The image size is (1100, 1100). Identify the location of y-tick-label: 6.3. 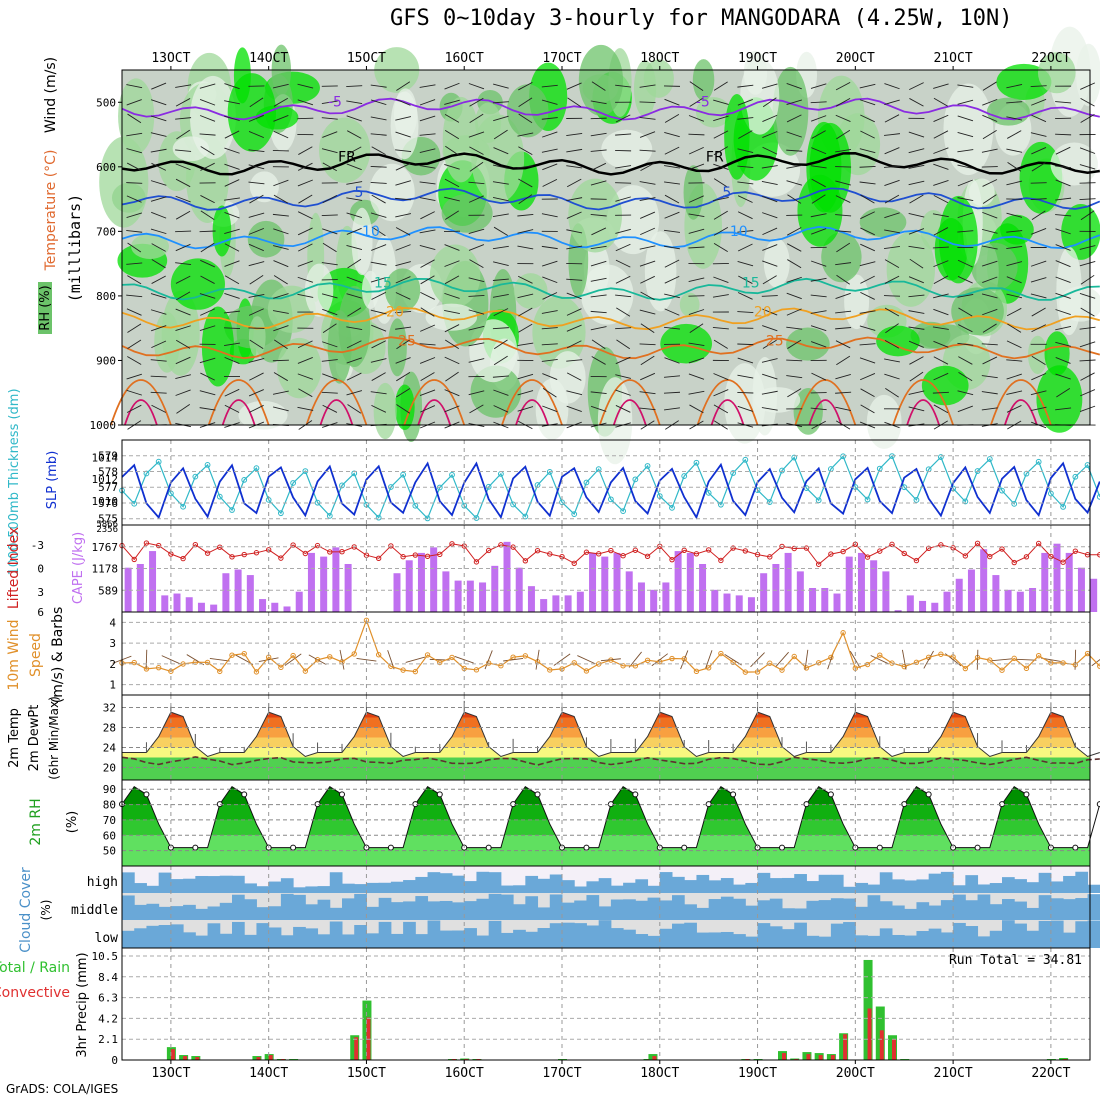
(108, 998).